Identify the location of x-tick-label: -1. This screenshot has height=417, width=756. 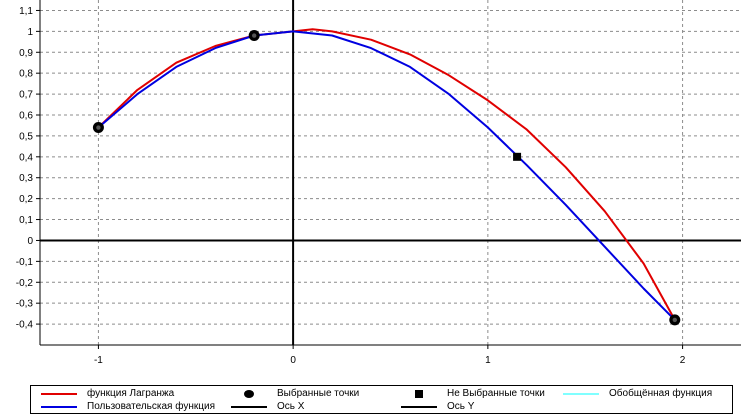
(98, 360).